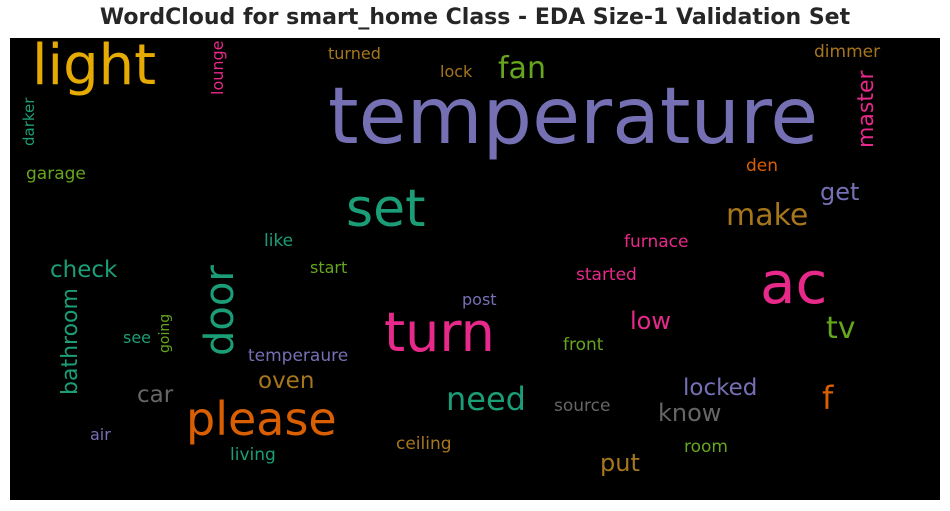  I want to click on word-going: going, so click(165, 333).